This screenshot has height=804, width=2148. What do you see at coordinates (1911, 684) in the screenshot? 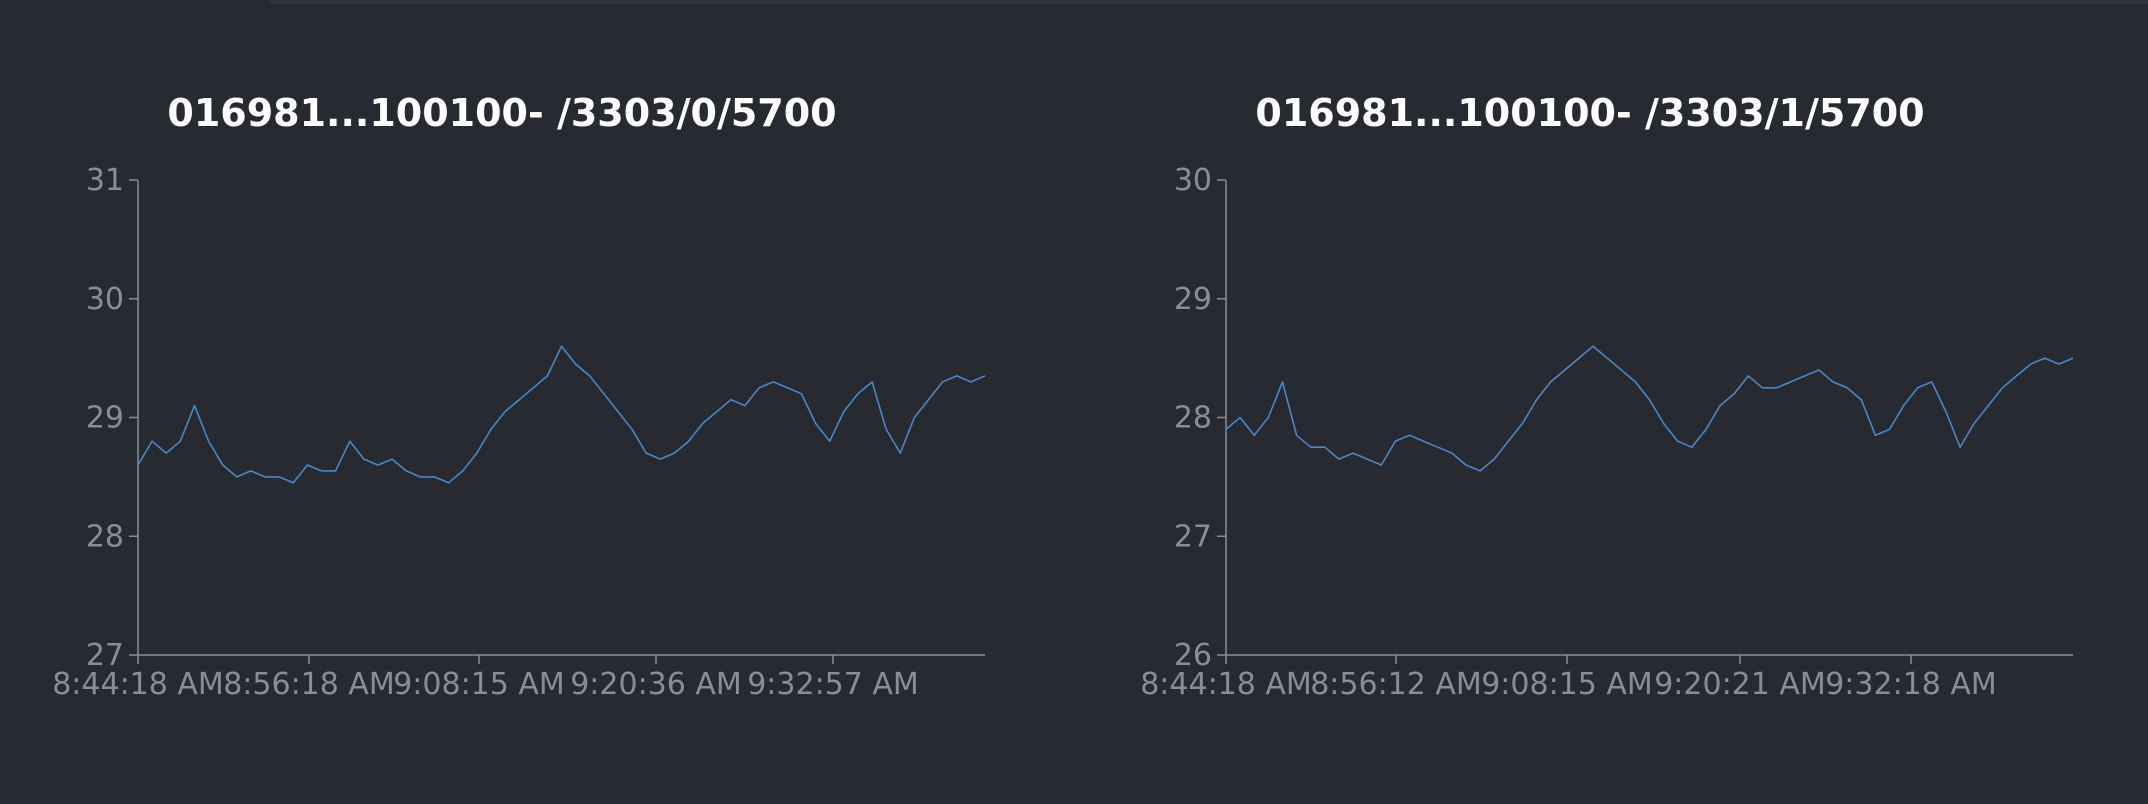
I see `x-tick-label: 9:32:18 AM` at bounding box center [1911, 684].